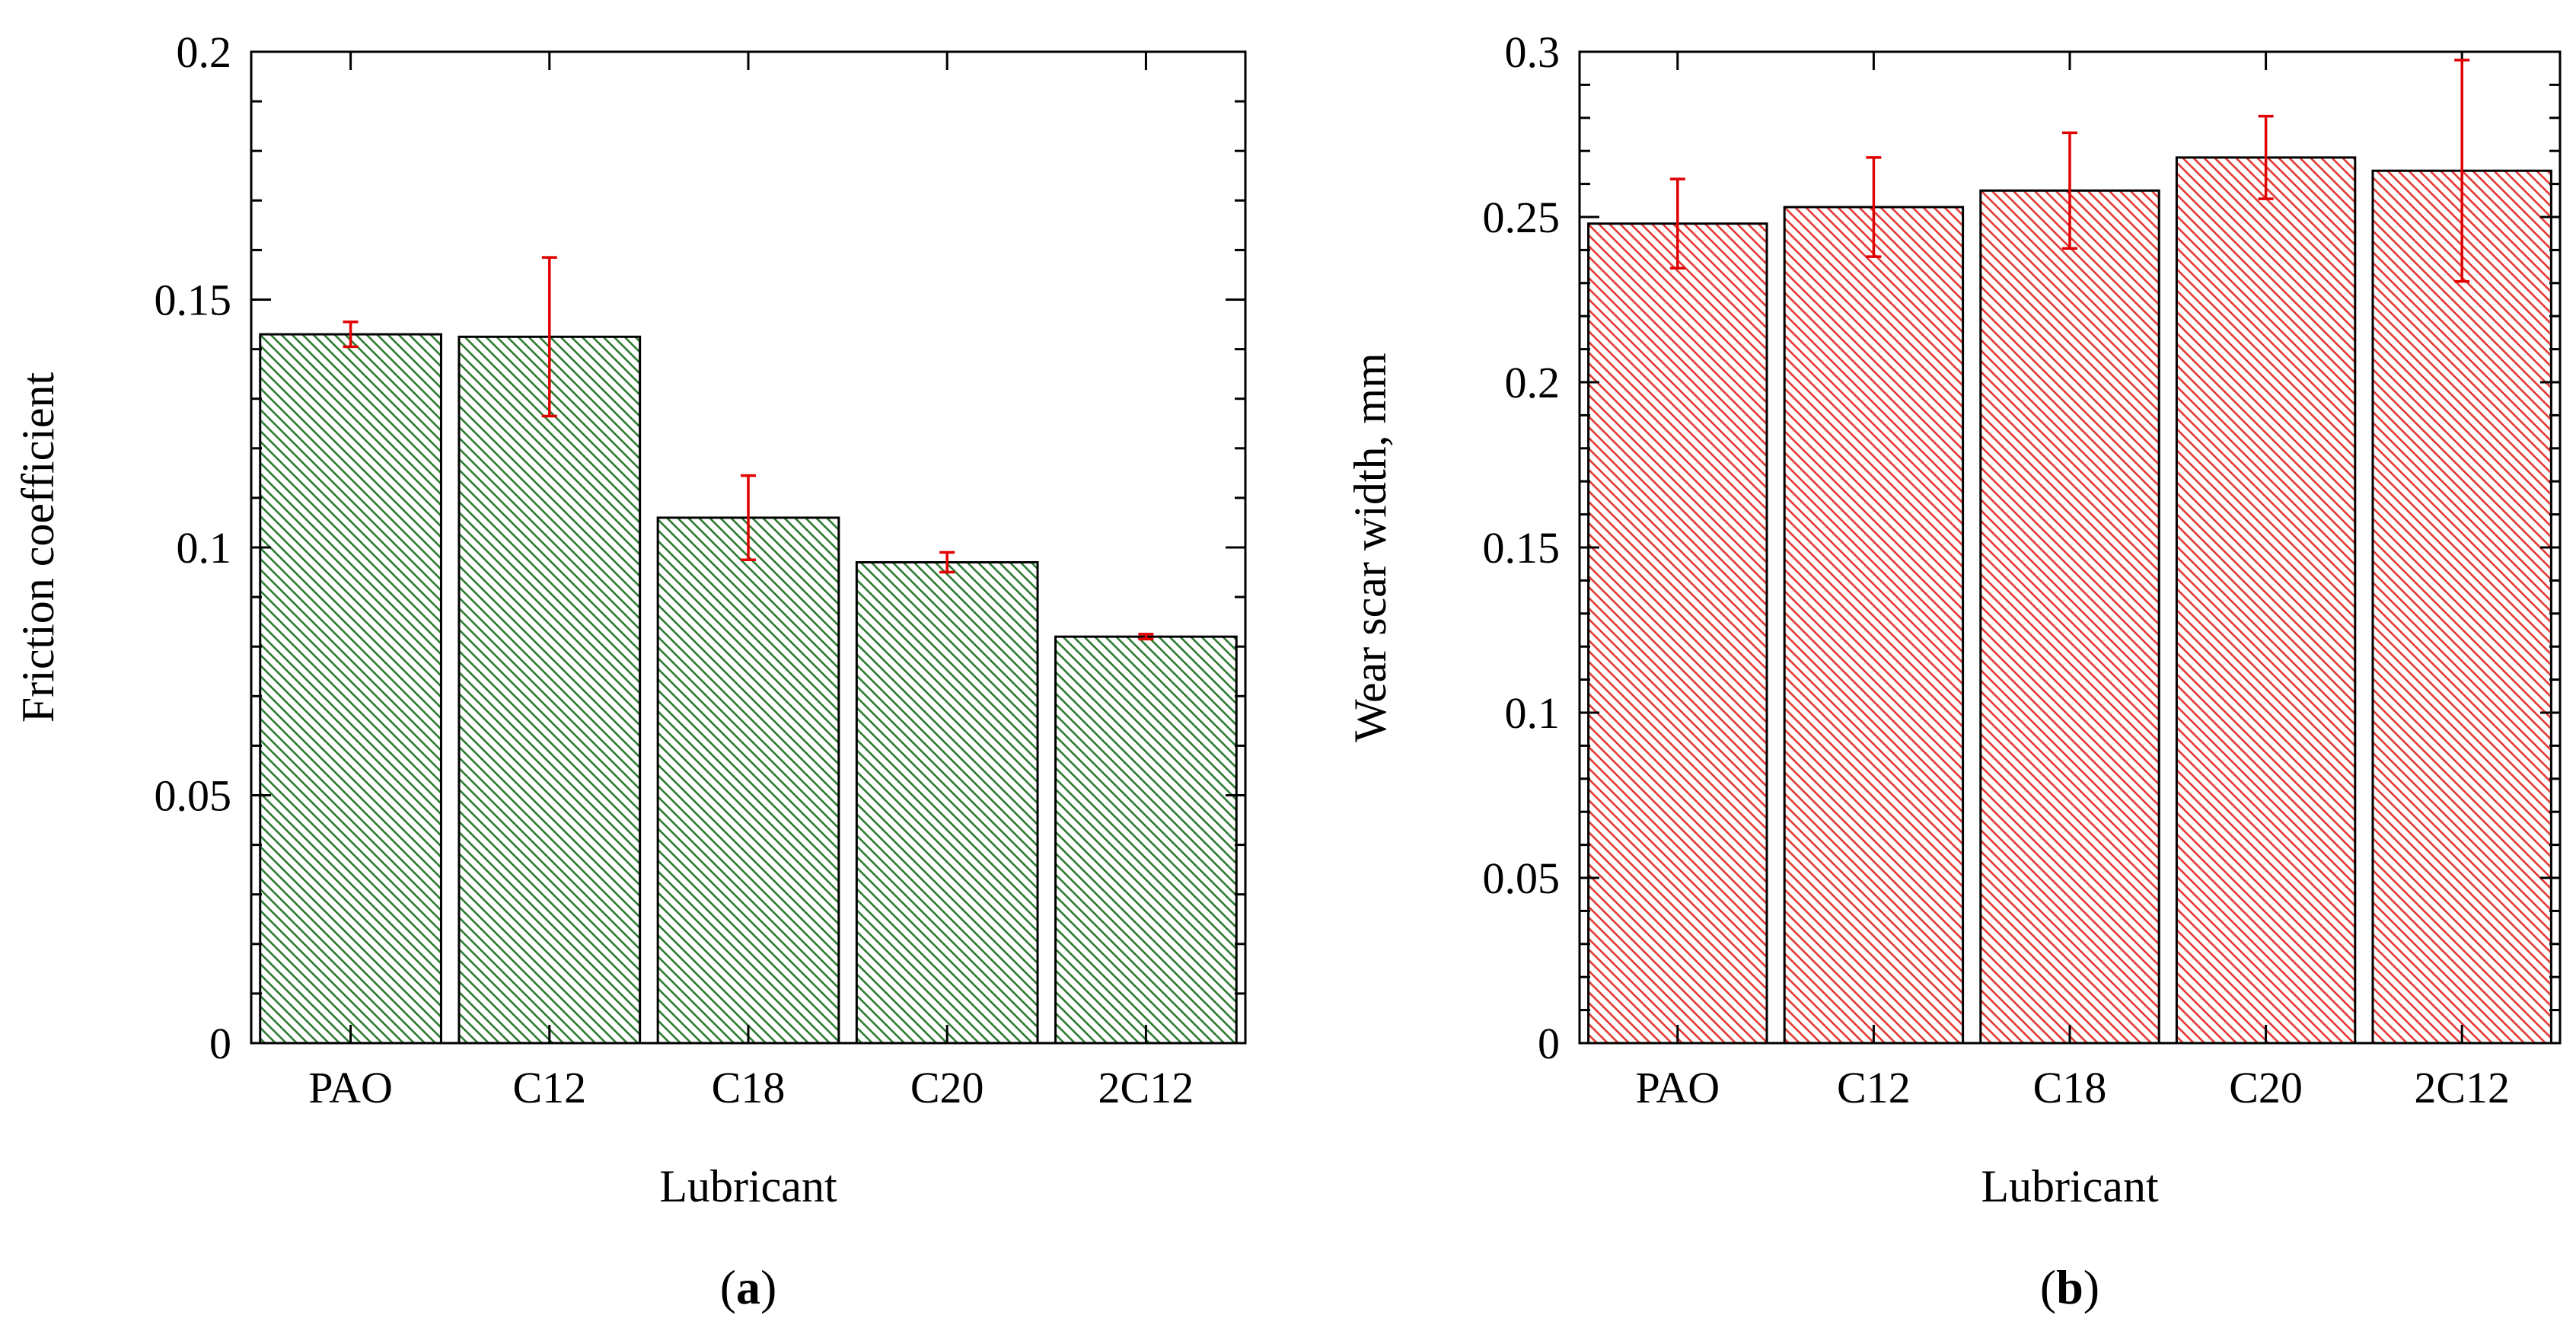  What do you see at coordinates (38, 547) in the screenshot?
I see `y-axis-label: Friction coefficient` at bounding box center [38, 547].